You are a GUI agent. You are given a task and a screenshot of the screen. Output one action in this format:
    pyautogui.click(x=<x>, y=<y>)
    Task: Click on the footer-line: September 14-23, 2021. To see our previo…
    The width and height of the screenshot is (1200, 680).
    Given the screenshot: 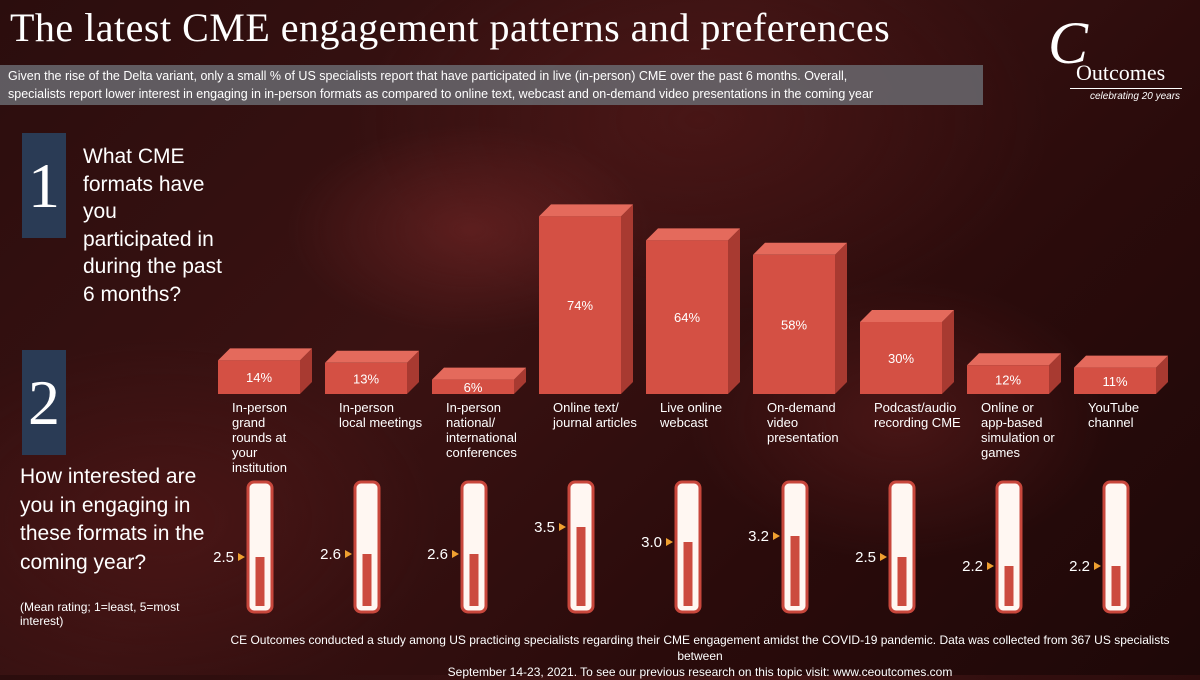 What is the action you would take?
    pyautogui.click(x=700, y=672)
    